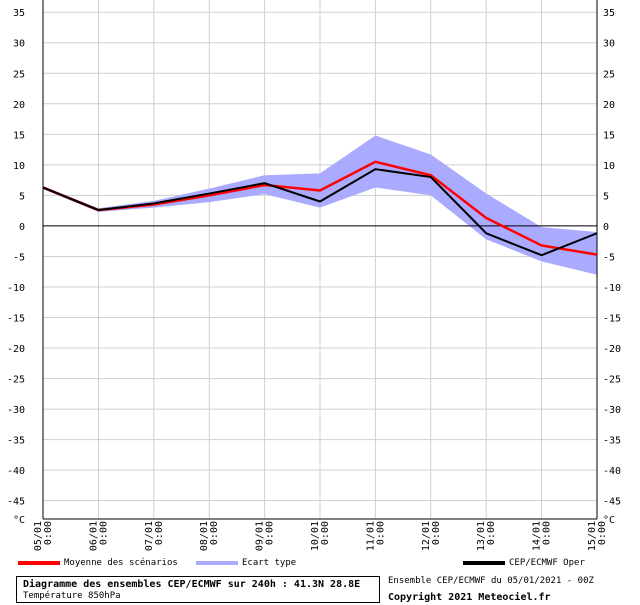 The image size is (640, 605). I want to click on y-tick-label-left: -45, so click(16, 502).